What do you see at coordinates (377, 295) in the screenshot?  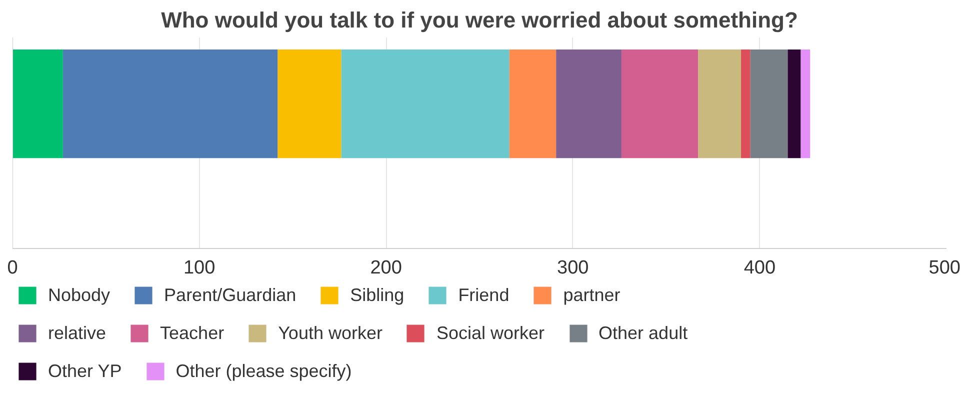 I see `legend-label: Sibling` at bounding box center [377, 295].